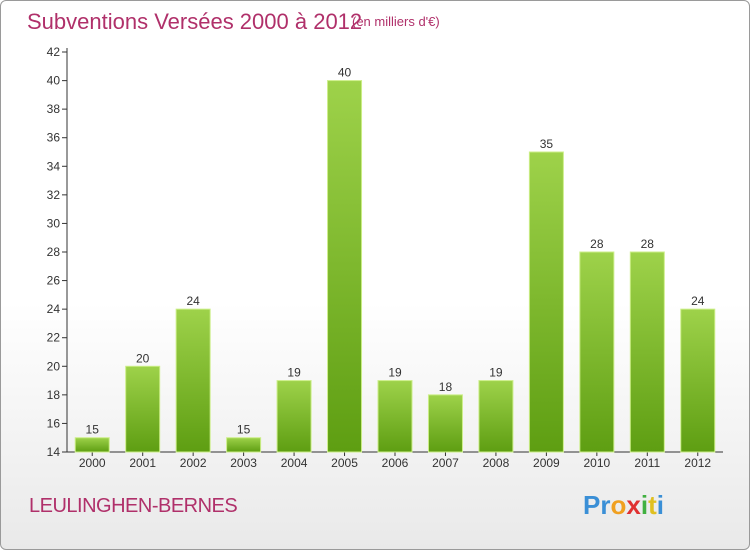 Image resolution: width=750 pixels, height=550 pixels. Describe the element at coordinates (596, 463) in the screenshot. I see `x-tick-label: 2010` at that location.